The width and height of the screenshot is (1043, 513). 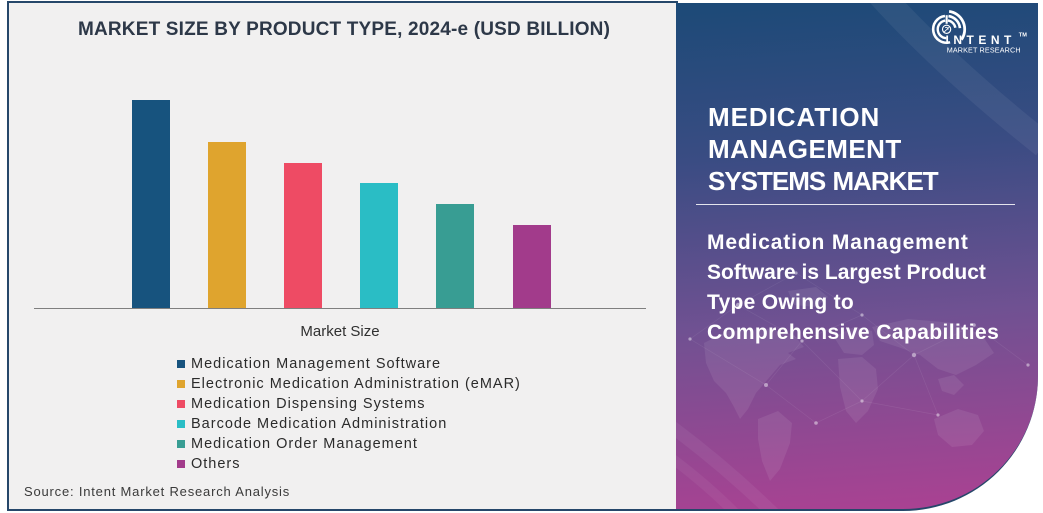 What do you see at coordinates (1023, 35) in the screenshot?
I see `svg-text: TM` at bounding box center [1023, 35].